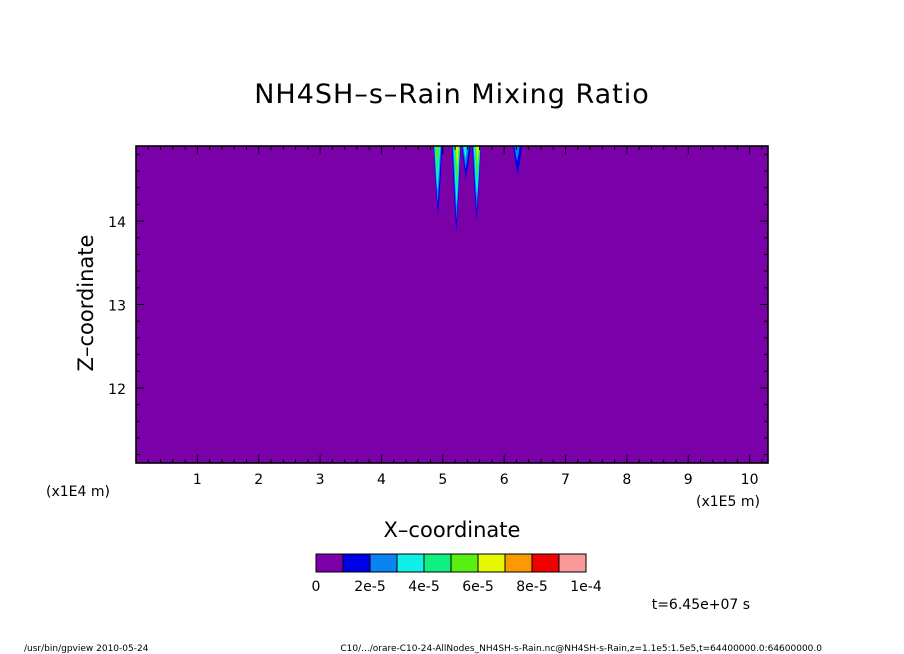 Image resolution: width=904 pixels, height=654 pixels. What do you see at coordinates (701, 605) in the screenshot?
I see `time-label: t=6.45e+07 s` at bounding box center [701, 605].